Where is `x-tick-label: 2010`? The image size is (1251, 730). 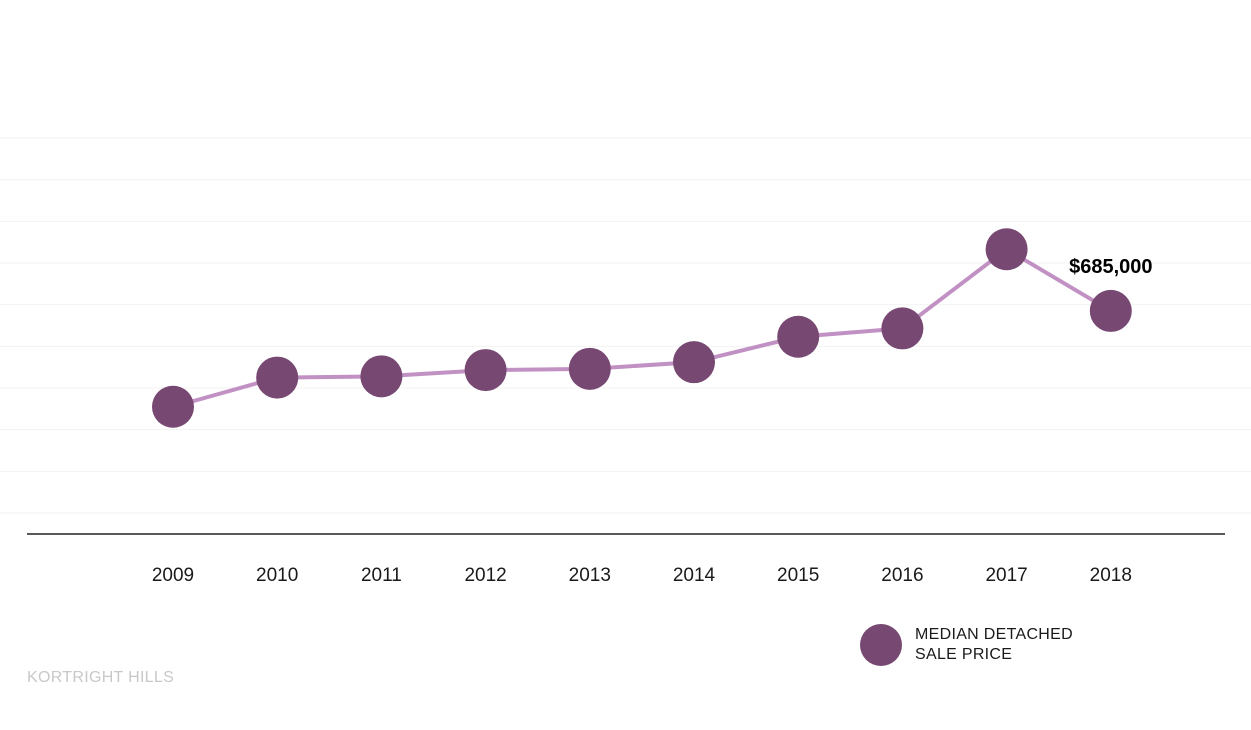
x-tick-label: 2010 is located at coordinates (277, 575).